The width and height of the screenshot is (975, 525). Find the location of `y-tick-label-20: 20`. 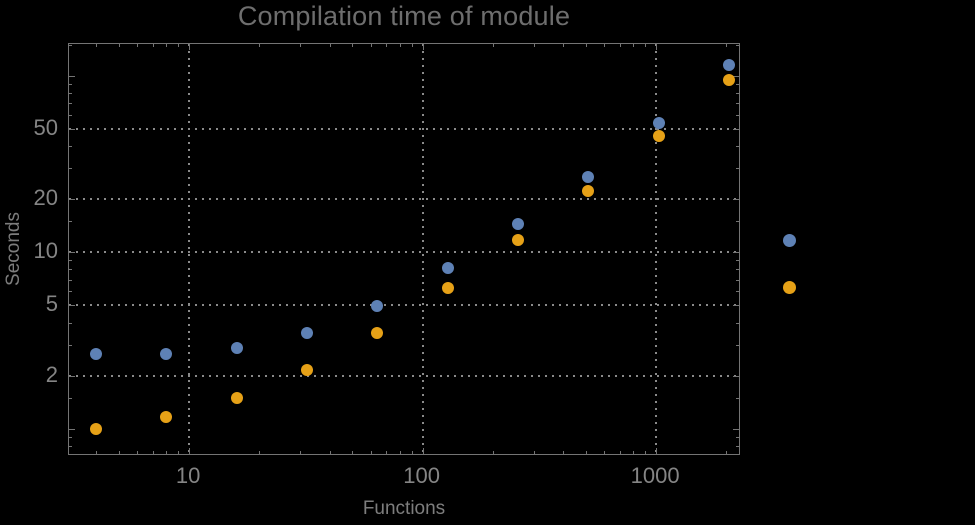

y-tick-label-20: 20 is located at coordinates (45, 198).